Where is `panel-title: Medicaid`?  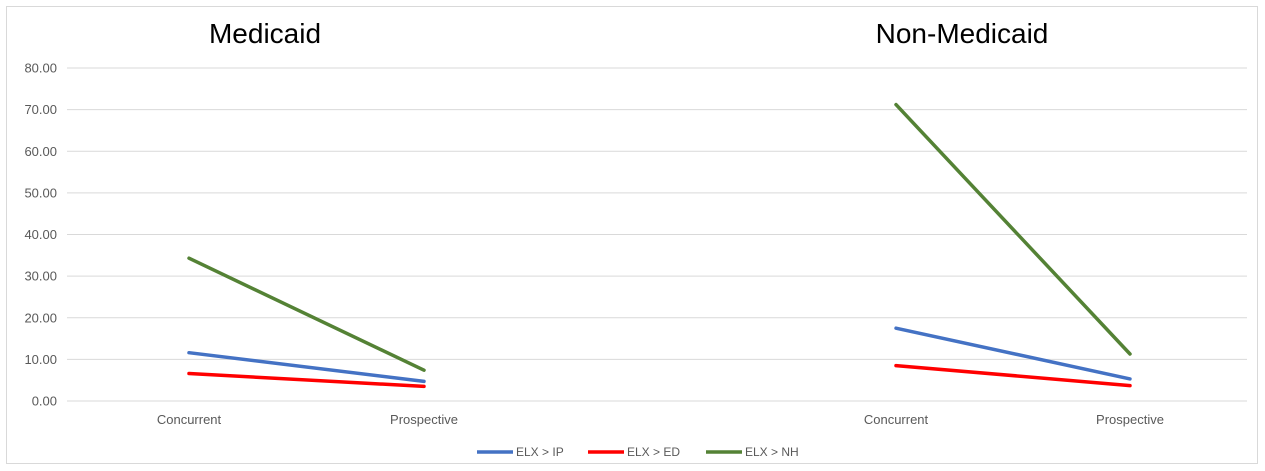 panel-title: Medicaid is located at coordinates (265, 33).